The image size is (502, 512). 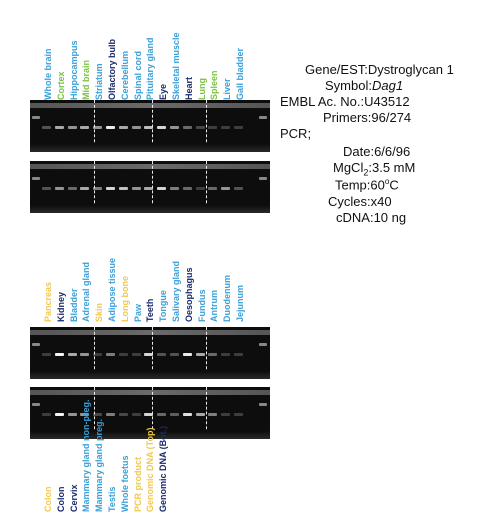 What do you see at coordinates (99, 312) in the screenshot?
I see `lane-label: Skin` at bounding box center [99, 312].